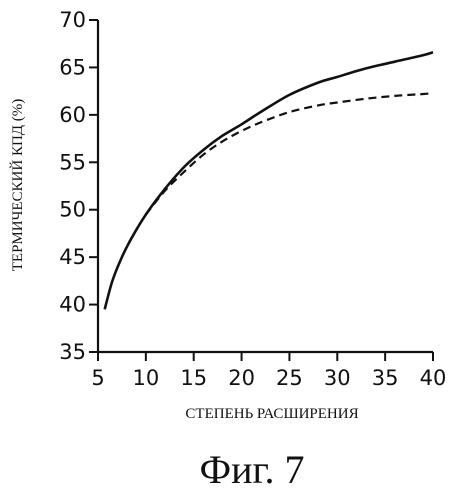 This screenshot has width=461, height=500. What do you see at coordinates (72, 20) in the screenshot?
I see `y-tick-label: 70` at bounding box center [72, 20].